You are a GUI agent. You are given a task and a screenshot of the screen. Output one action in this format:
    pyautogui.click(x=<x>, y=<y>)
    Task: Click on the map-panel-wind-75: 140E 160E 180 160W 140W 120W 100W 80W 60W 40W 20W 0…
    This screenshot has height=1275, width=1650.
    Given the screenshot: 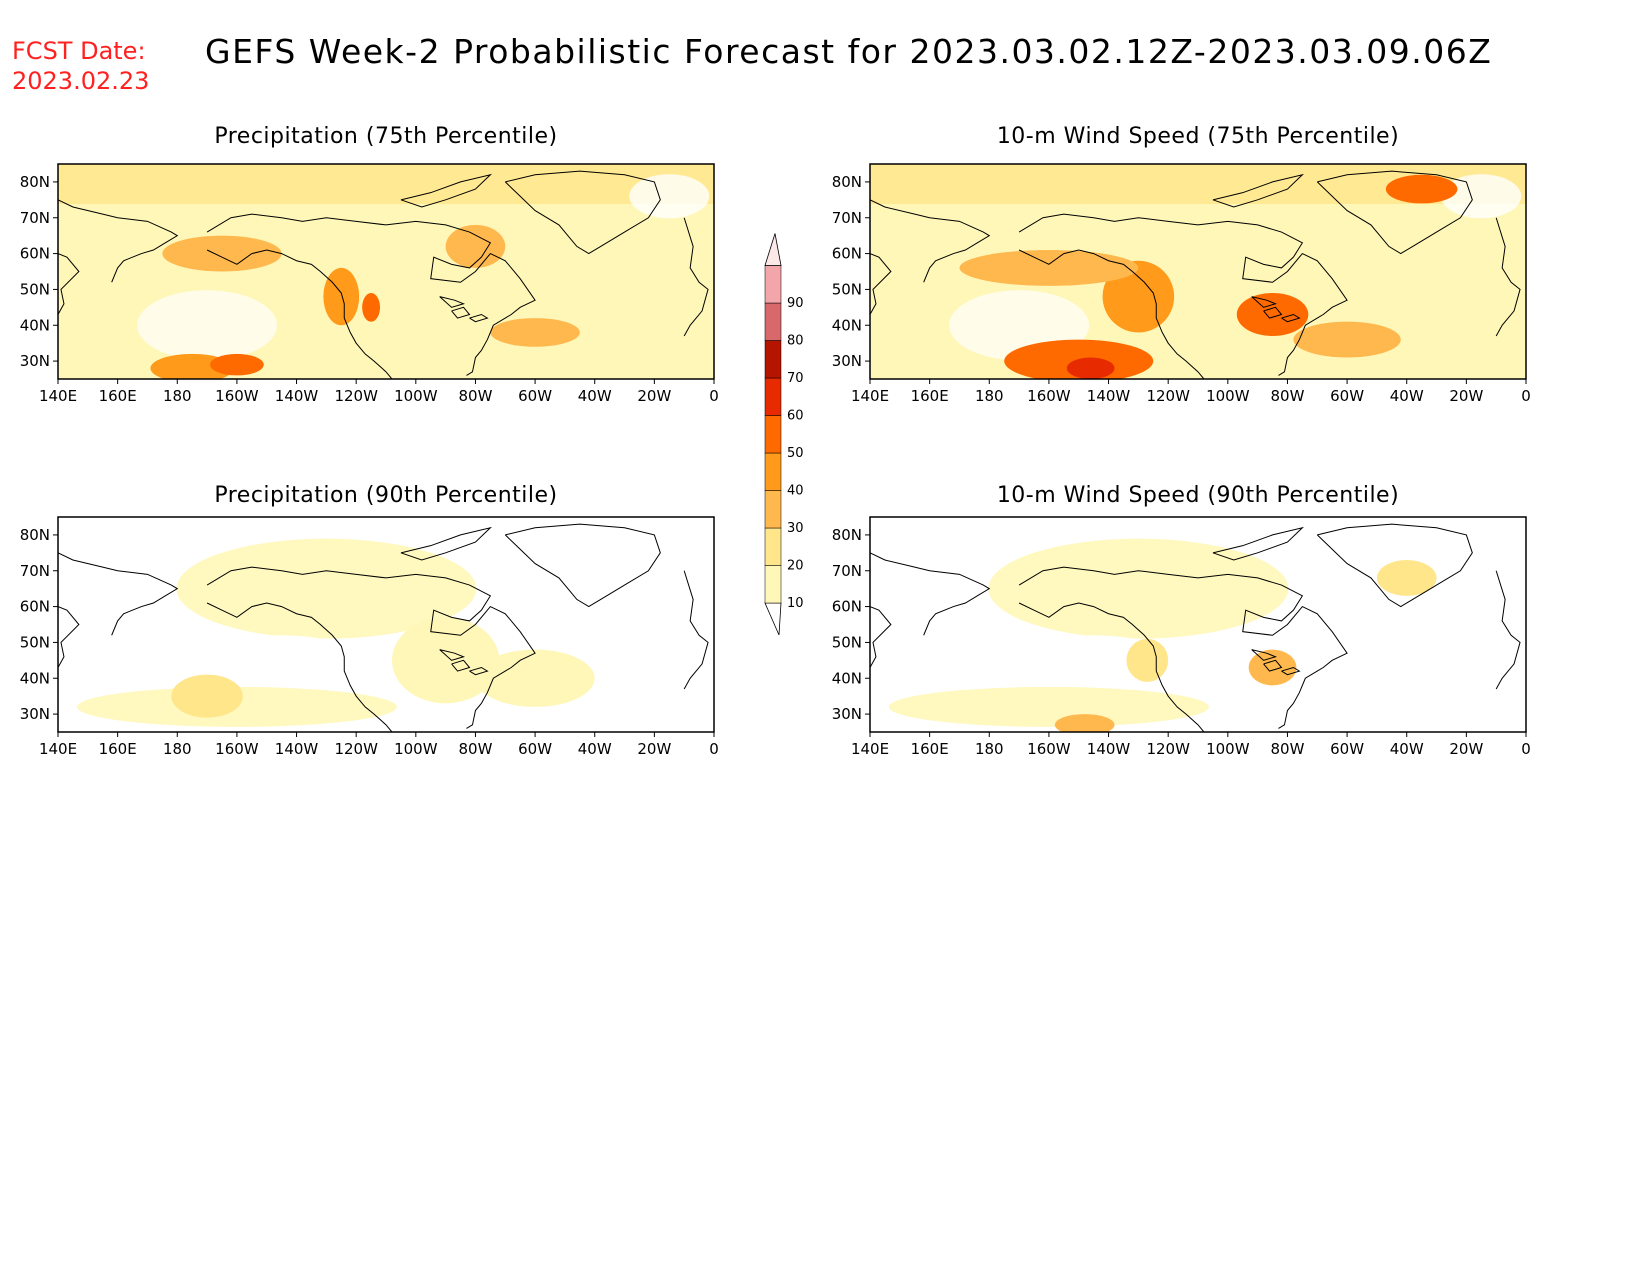 What is the action you would take?
    pyautogui.click(x=1178, y=281)
    